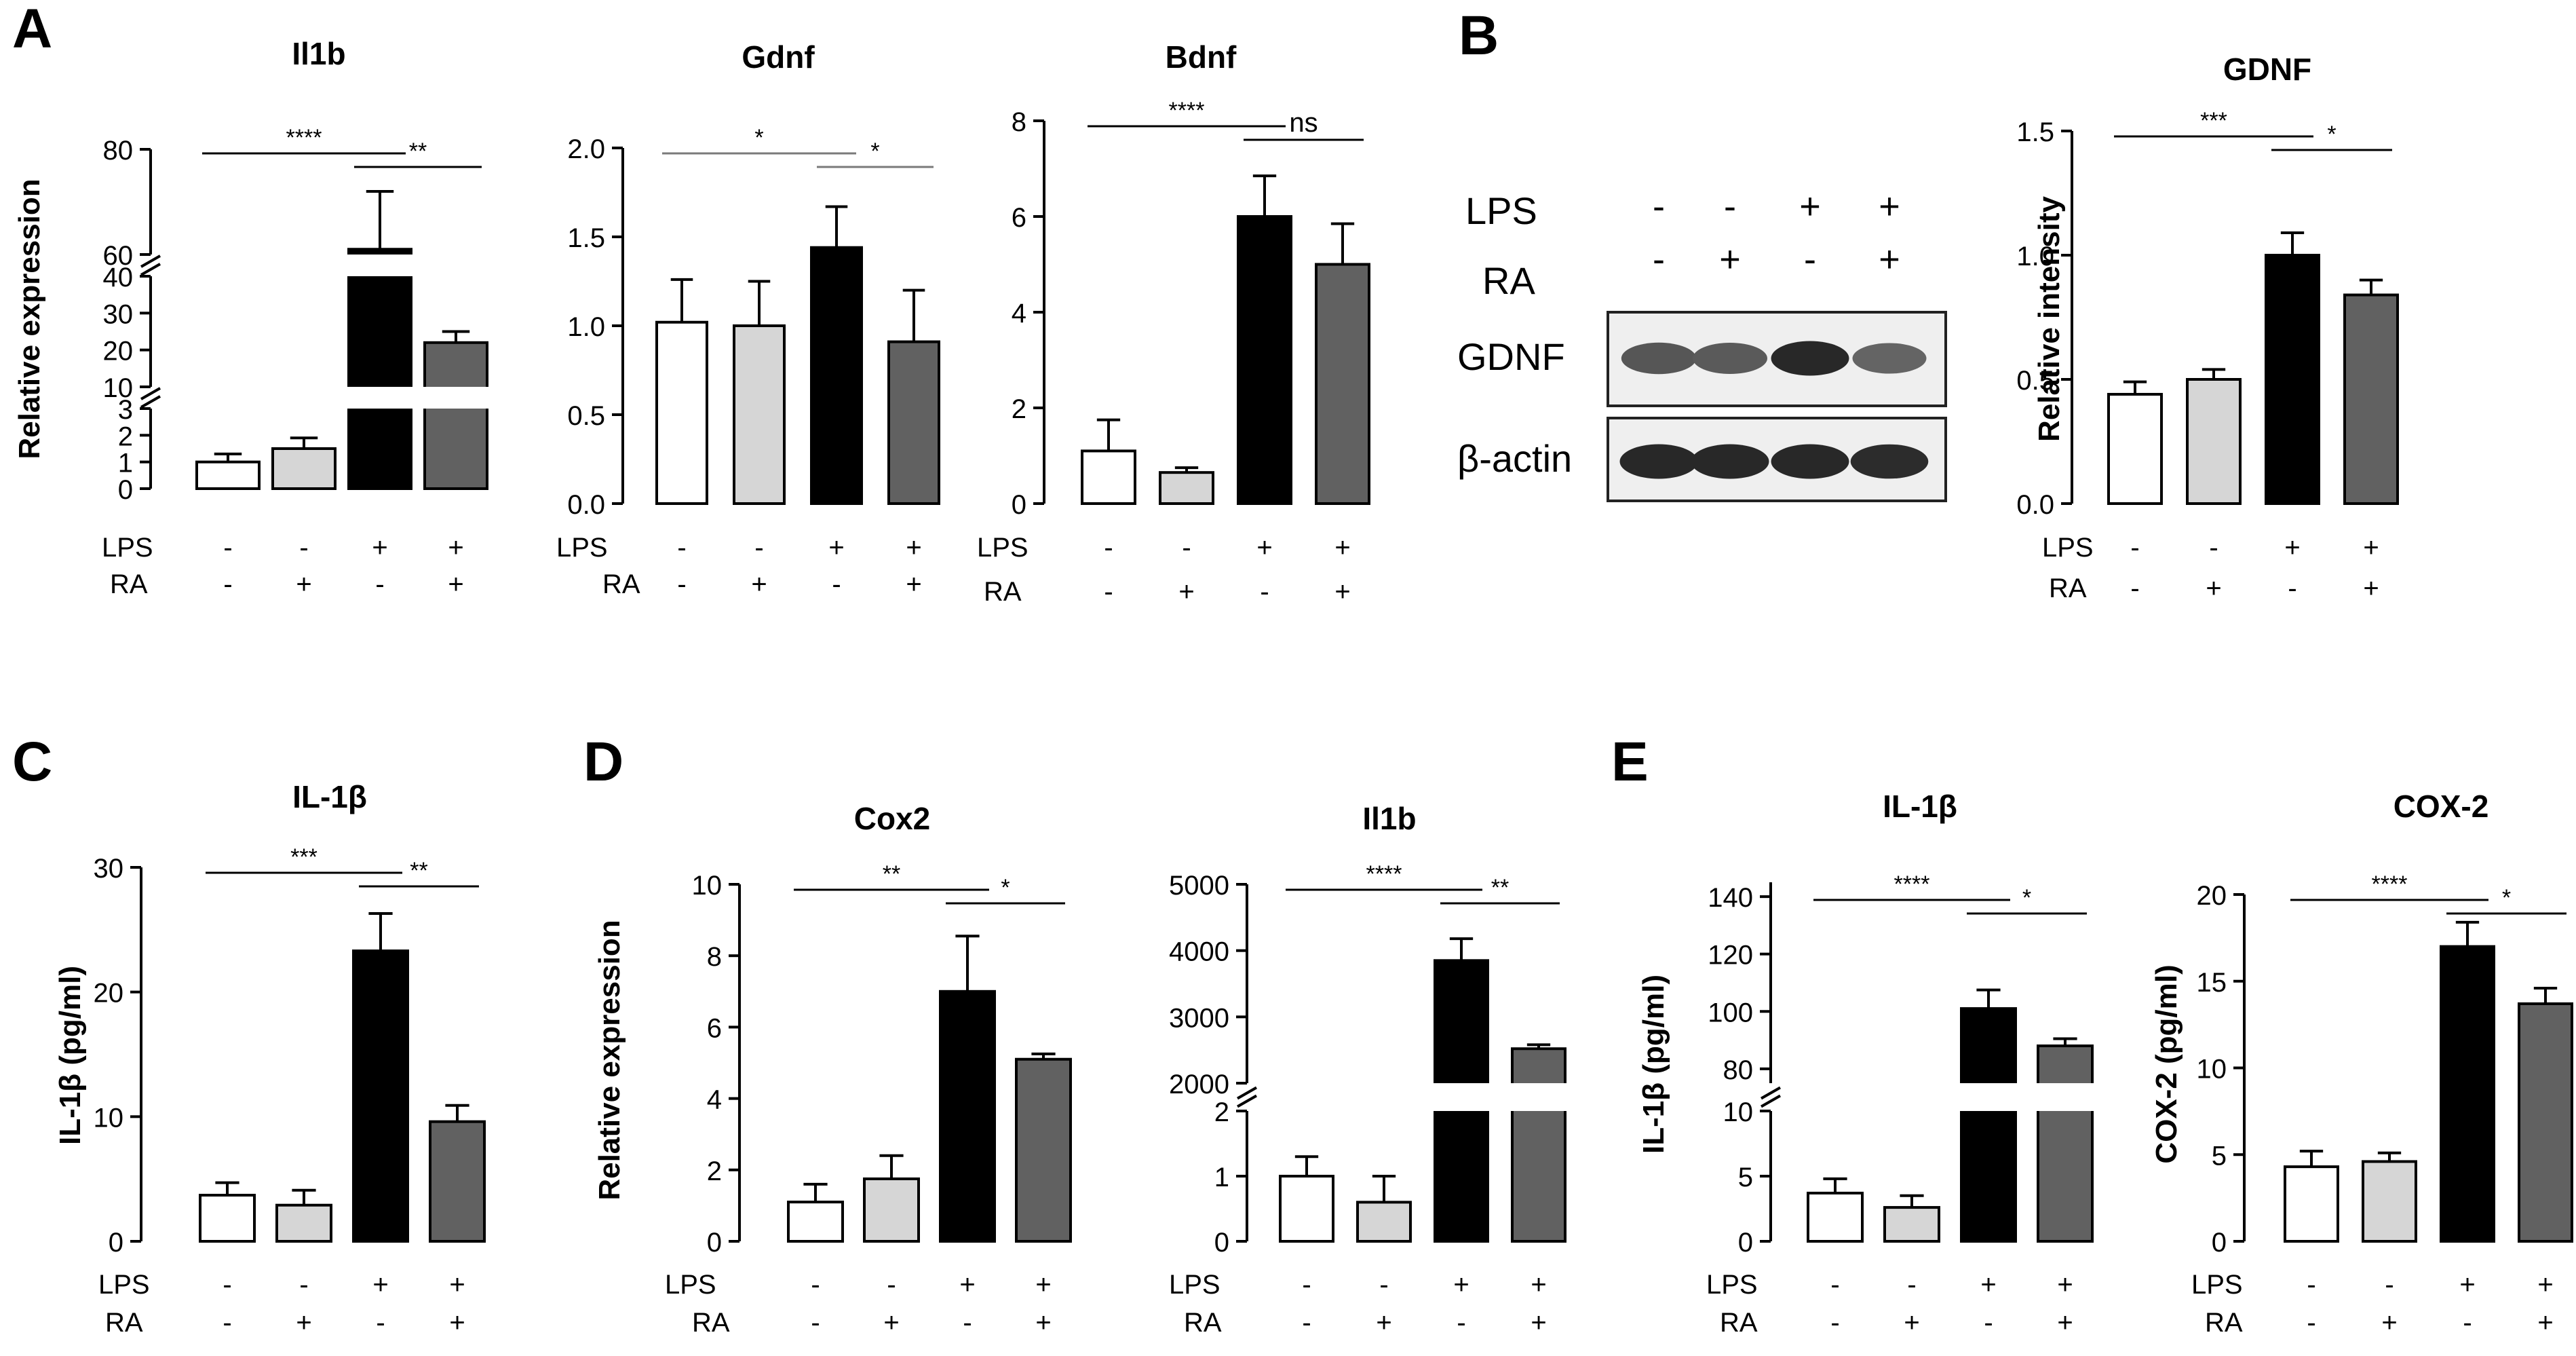 Image resolution: width=2576 pixels, height=1356 pixels. Describe the element at coordinates (1247, 1101) in the screenshot. I see `axis-break-mark-d2` at that location.